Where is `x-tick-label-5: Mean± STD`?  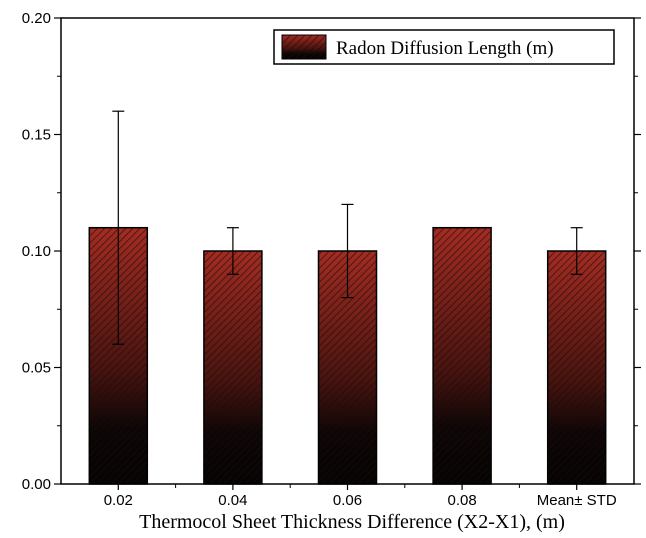
x-tick-label-5: Mean± STD is located at coordinates (577, 500).